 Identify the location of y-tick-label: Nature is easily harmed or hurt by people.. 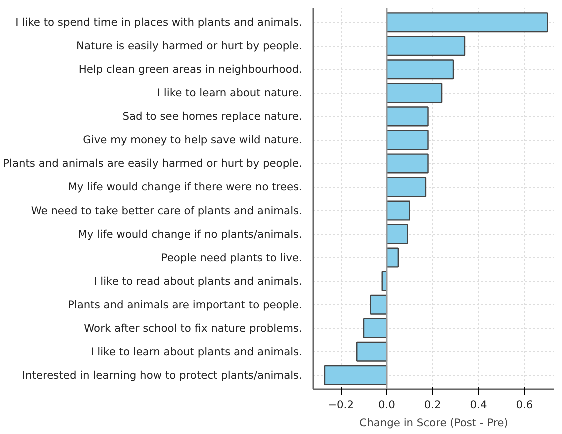
(189, 46).